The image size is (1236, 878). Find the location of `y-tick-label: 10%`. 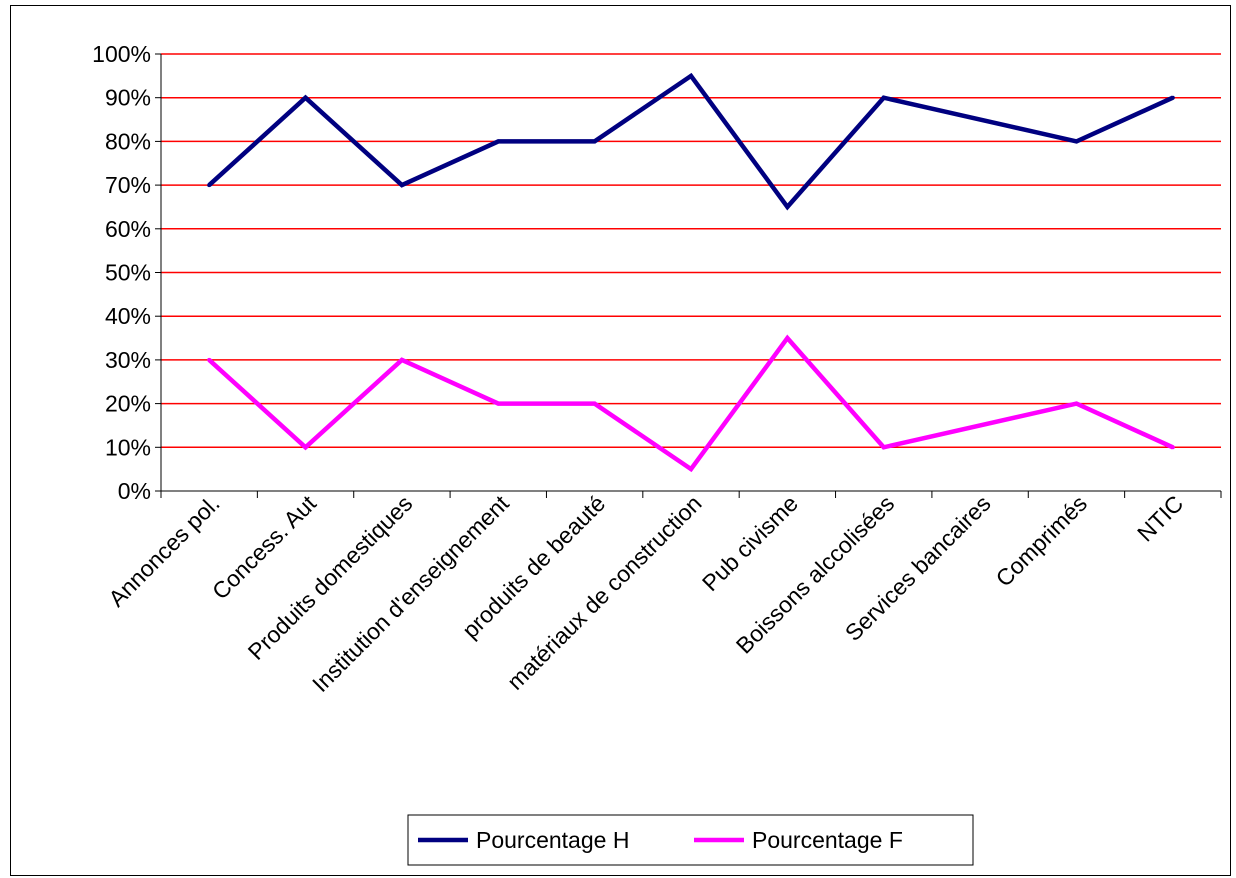

y-tick-label: 10% is located at coordinates (128, 447).